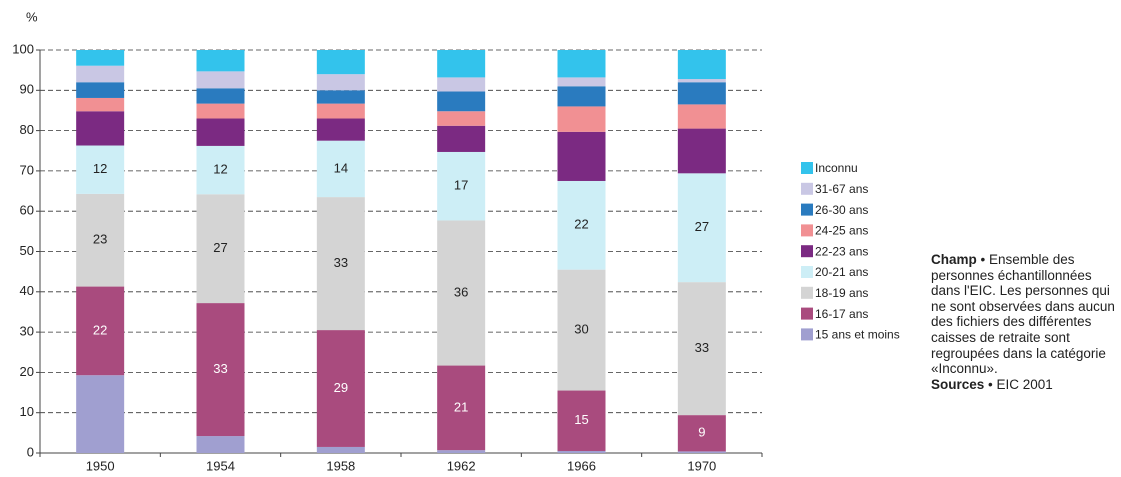  What do you see at coordinates (27, 210) in the screenshot?
I see `y-tick-label: 60` at bounding box center [27, 210].